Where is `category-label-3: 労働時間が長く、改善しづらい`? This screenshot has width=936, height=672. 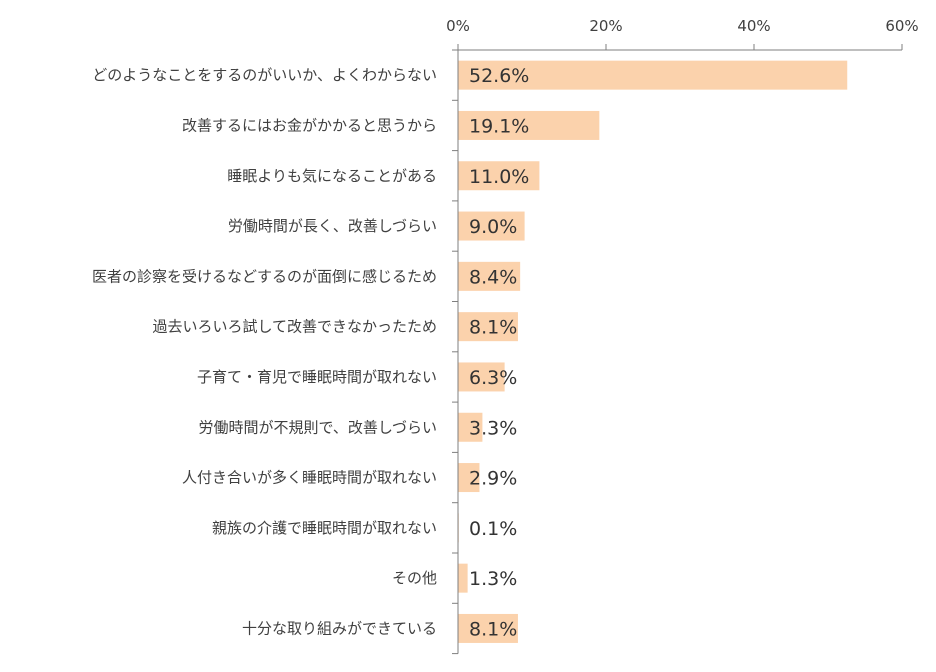
category-label-3: 労働時間が長く、改善しづらい is located at coordinates (332, 226).